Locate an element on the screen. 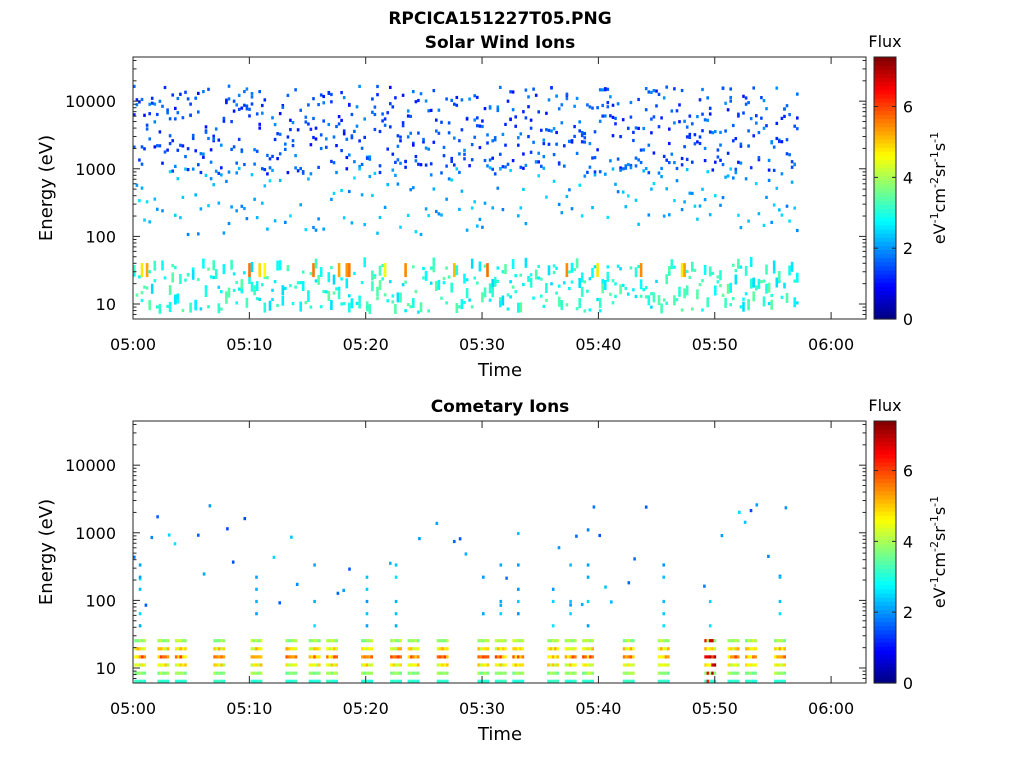 The height and width of the screenshot is (768, 1024). x-tick-label: 05:30 is located at coordinates (482, 708).